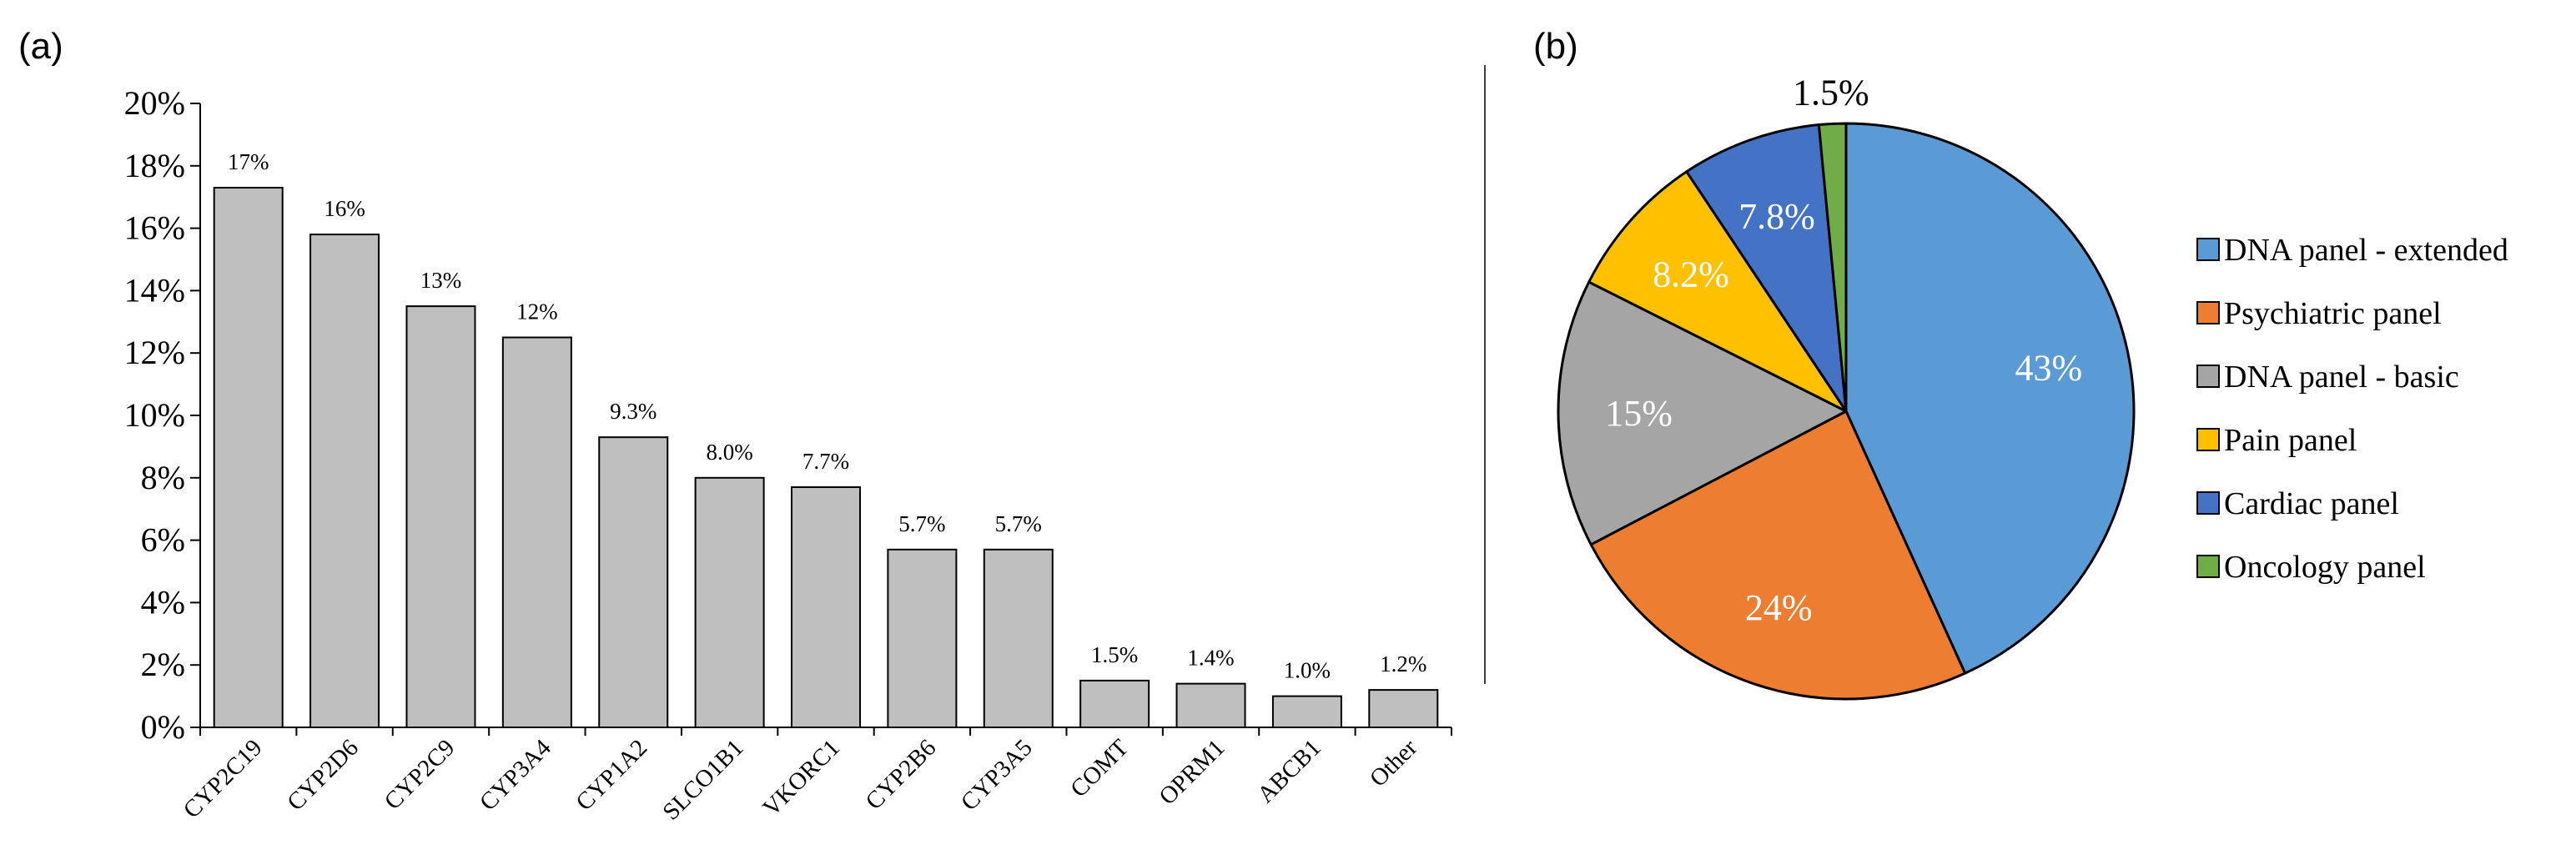 The image size is (2576, 865). What do you see at coordinates (1403, 663) in the screenshot?
I see `bar-data-label: 1.2%` at bounding box center [1403, 663].